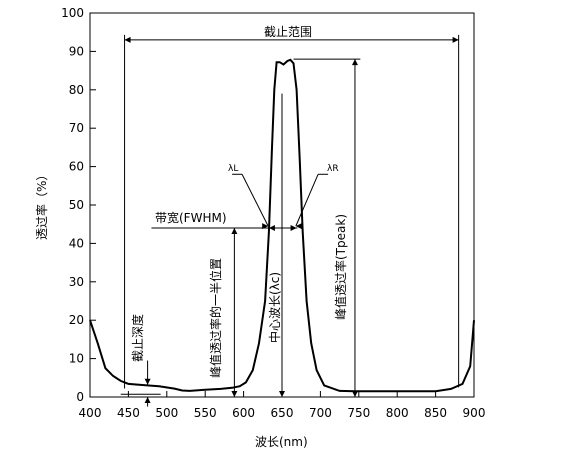  I want to click on bandwidth-label: 带宽(FWHM), so click(191, 217).